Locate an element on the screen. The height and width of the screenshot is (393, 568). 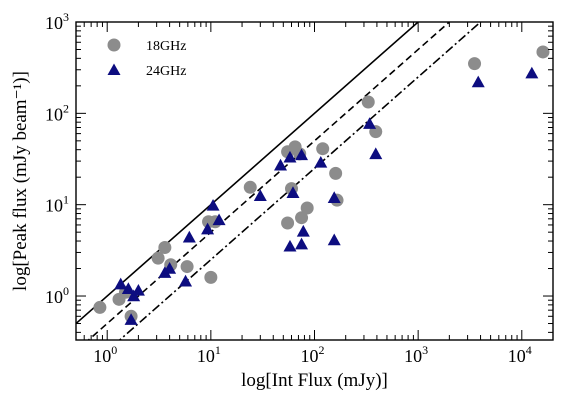
x-tick-label: 10³ is located at coordinates (416, 354).